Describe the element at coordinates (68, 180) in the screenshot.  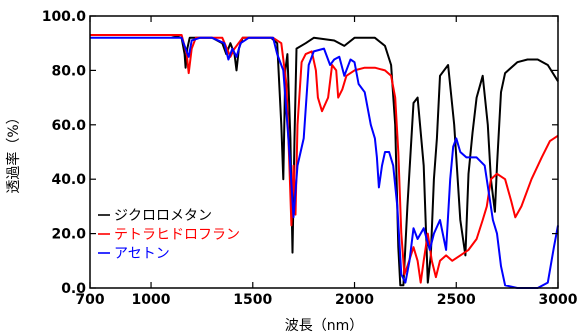
I see `y-tick-label: 40.0` at that location.